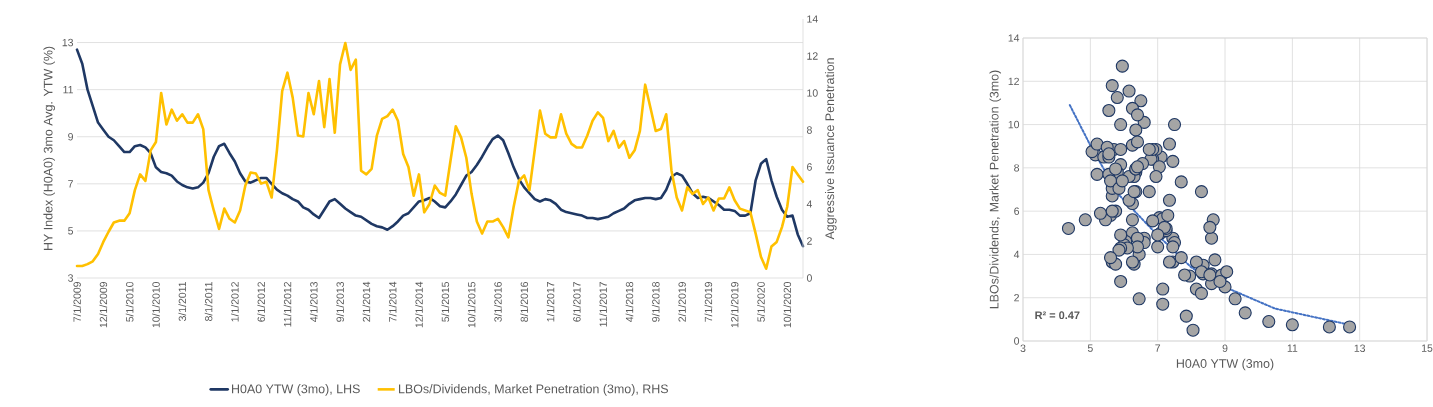  Describe the element at coordinates (787, 304) in the screenshot. I see `x-tick-label: 10/1/2020` at that location.